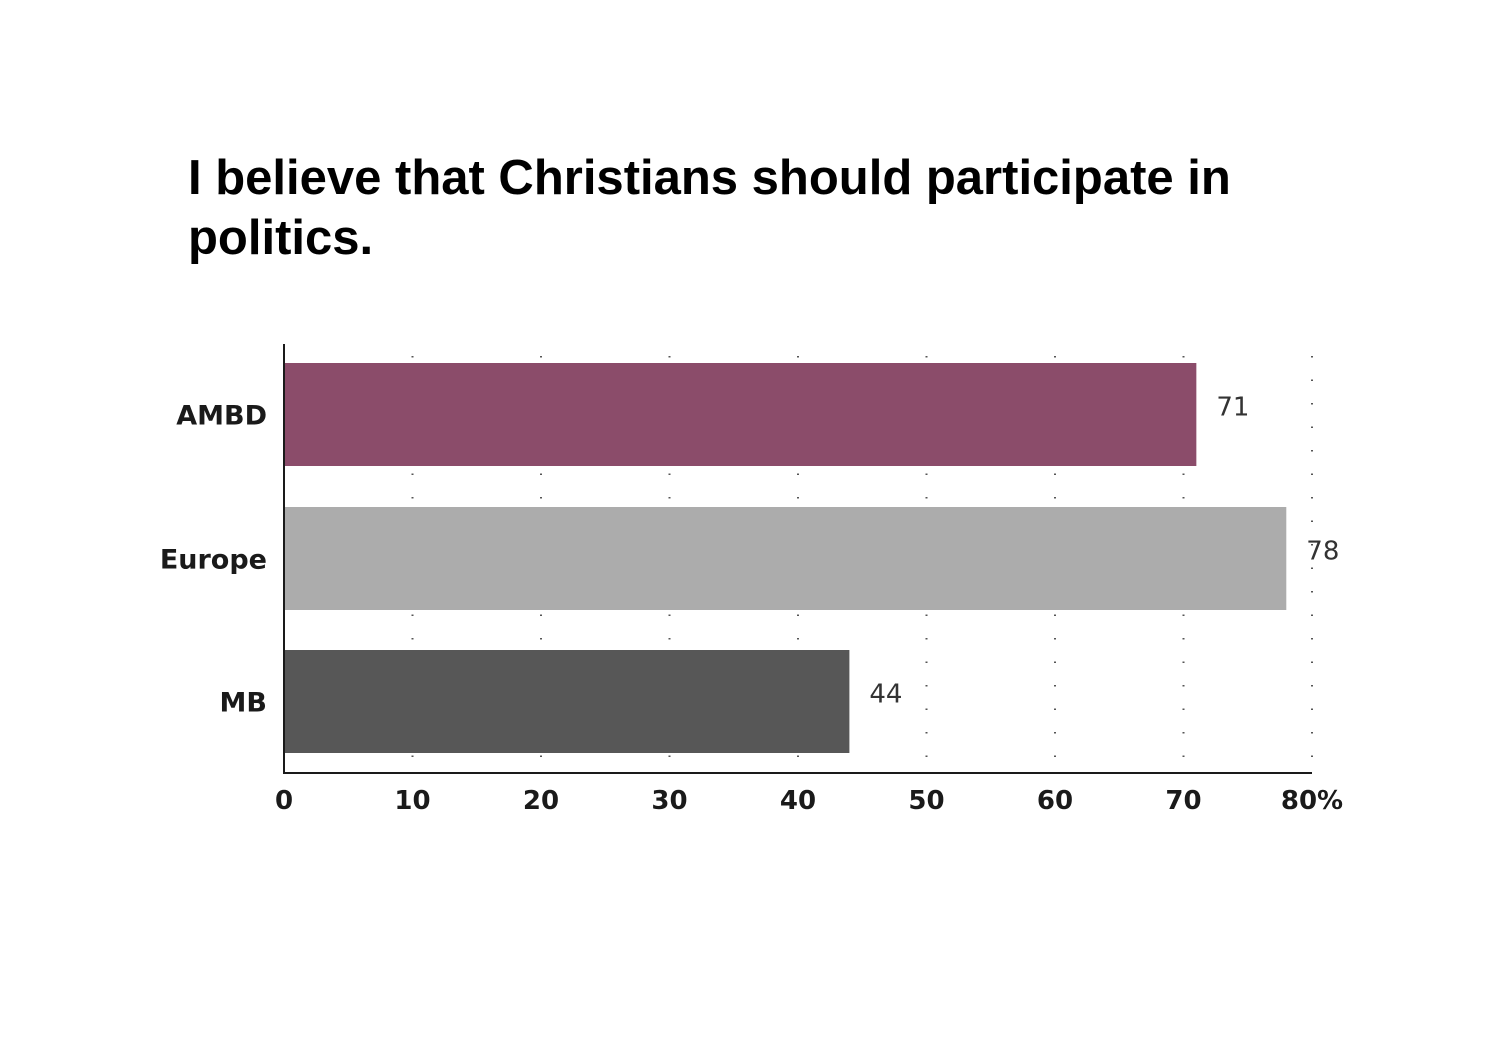  What do you see at coordinates (669, 801) in the screenshot?
I see `x-tick-label: 30` at bounding box center [669, 801].